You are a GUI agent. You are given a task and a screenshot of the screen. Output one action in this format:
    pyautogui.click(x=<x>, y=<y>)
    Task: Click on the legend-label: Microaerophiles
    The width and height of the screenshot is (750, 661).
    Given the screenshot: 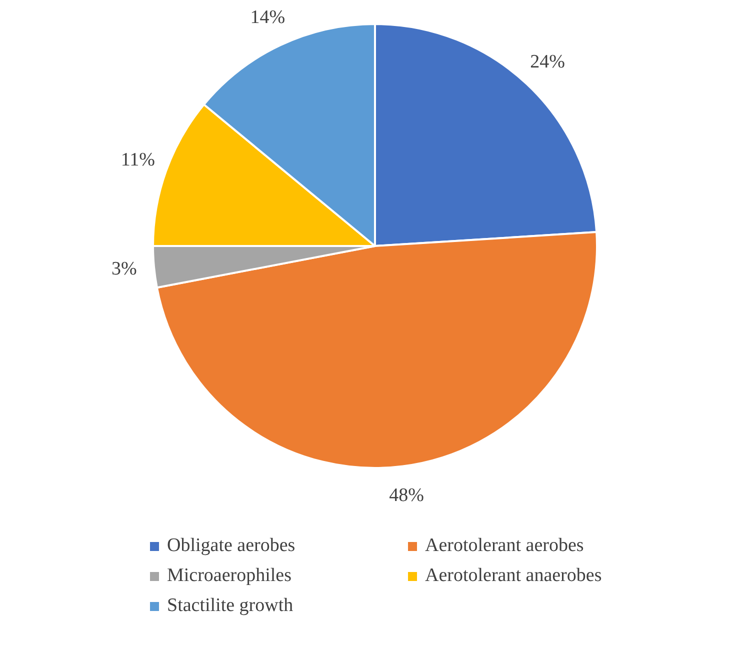 What is the action you would take?
    pyautogui.click(x=229, y=576)
    